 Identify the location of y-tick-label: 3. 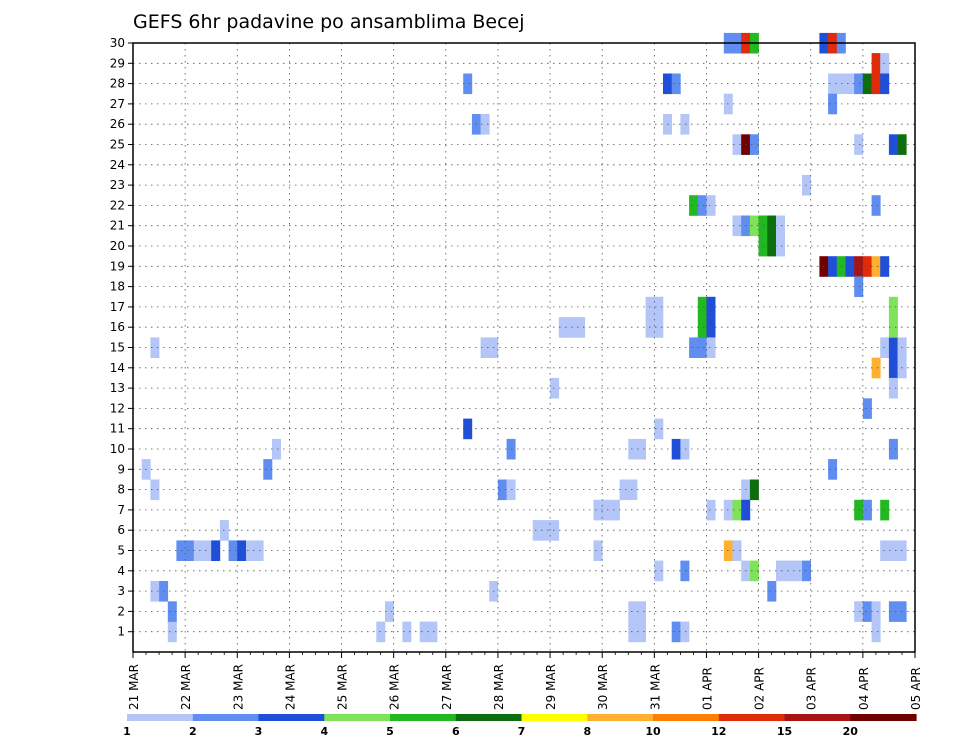
(121, 591).